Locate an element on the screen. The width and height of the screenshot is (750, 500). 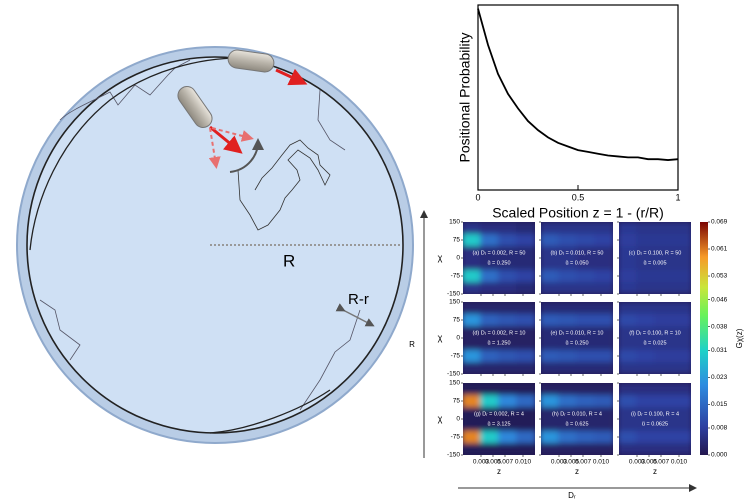
radius-label: R is located at coordinates (289, 260).